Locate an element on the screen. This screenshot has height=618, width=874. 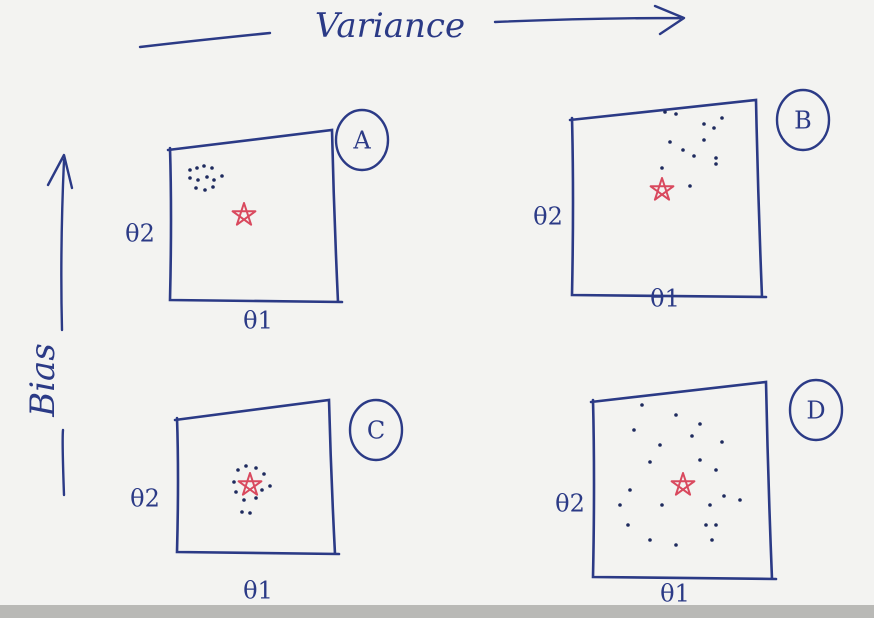
panel-label: A is located at coordinates (361, 141).